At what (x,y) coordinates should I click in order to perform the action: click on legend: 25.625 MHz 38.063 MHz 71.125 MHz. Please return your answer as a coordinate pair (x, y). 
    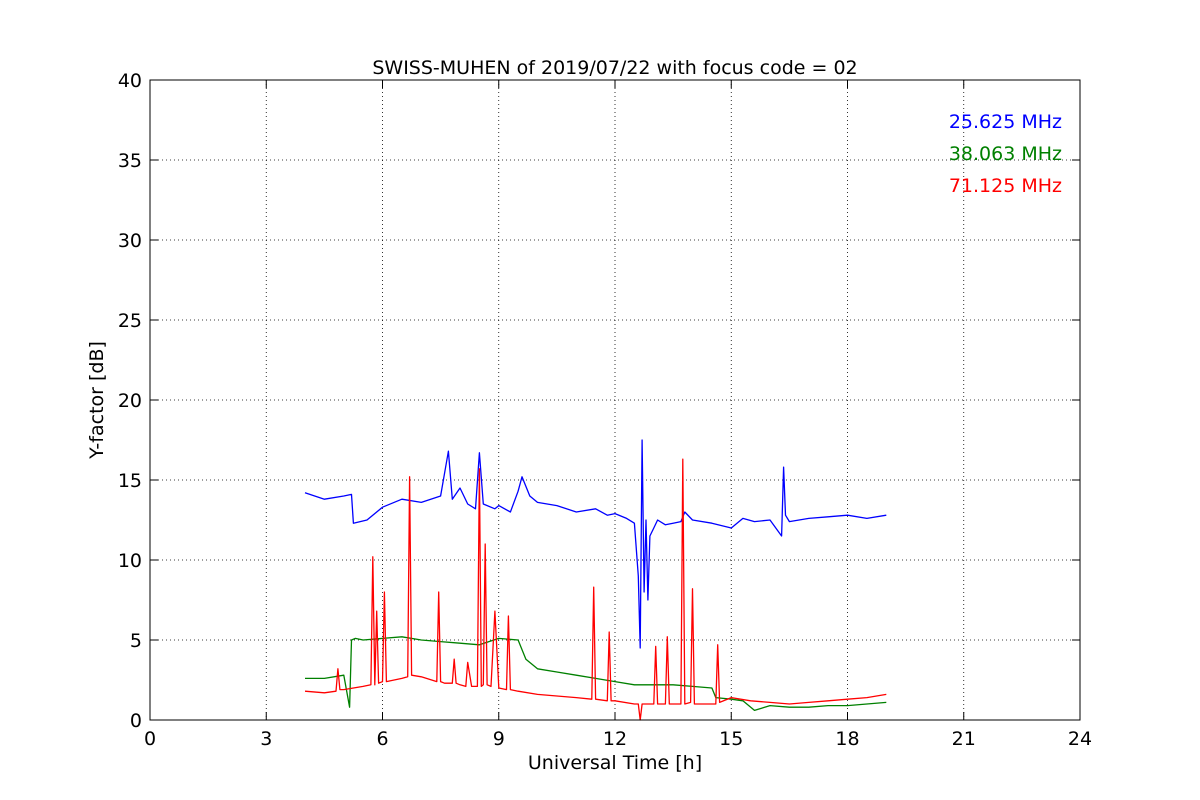
    Looking at the image, I should click on (1005, 154).